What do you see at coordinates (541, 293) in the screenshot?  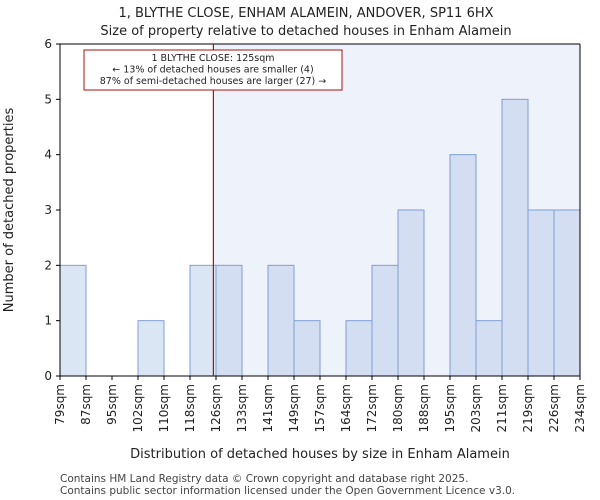 I see `bar-219sqm` at bounding box center [541, 293].